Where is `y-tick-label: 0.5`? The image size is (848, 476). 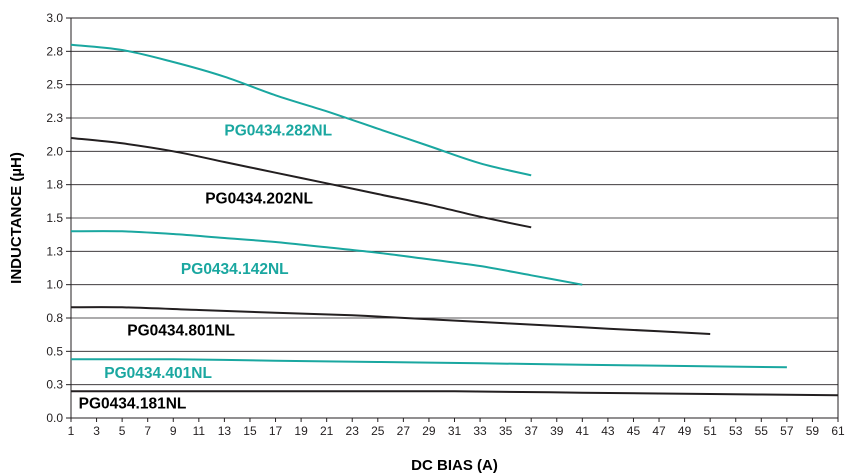
y-tick-label: 0.5 is located at coordinates (54, 351).